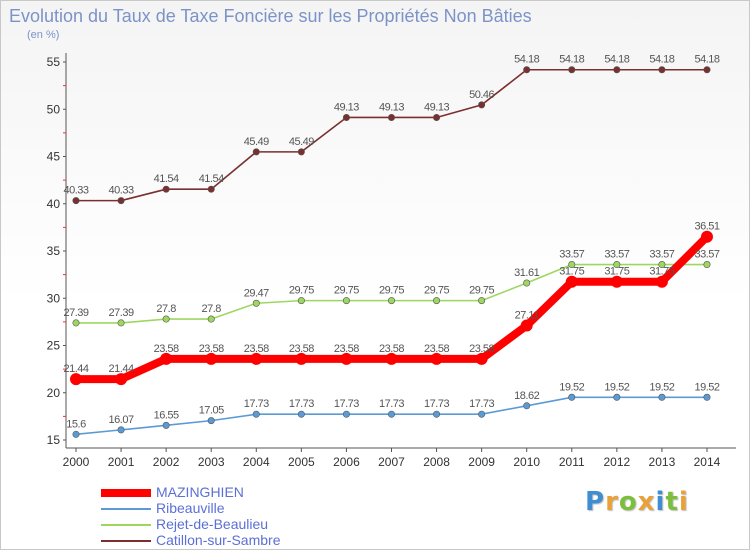 The width and height of the screenshot is (750, 550). What do you see at coordinates (211, 462) in the screenshot?
I see `x-tick-label: 2003` at bounding box center [211, 462].